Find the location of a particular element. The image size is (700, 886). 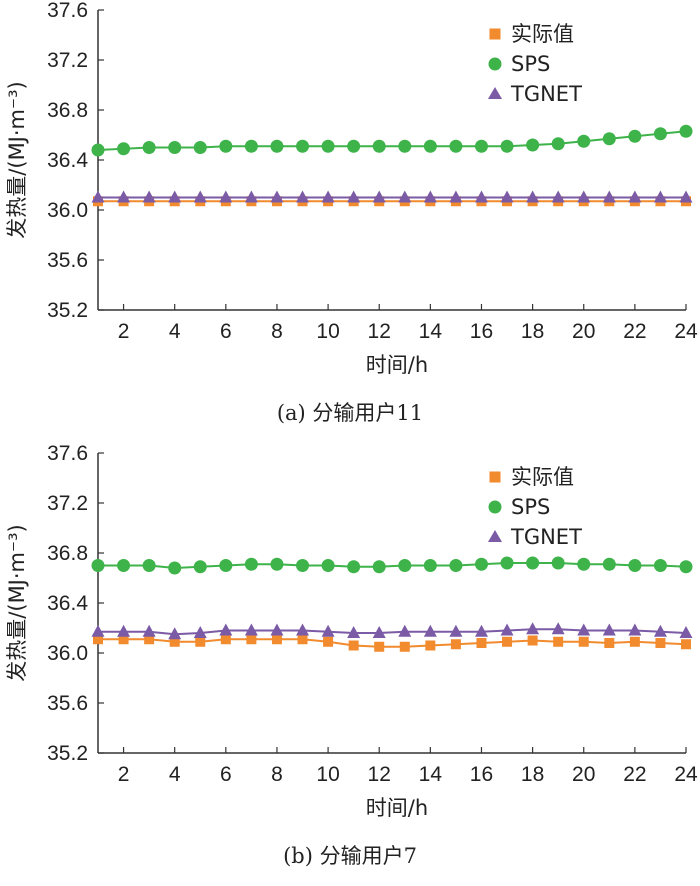

x-tick-label: 22 is located at coordinates (634, 774).